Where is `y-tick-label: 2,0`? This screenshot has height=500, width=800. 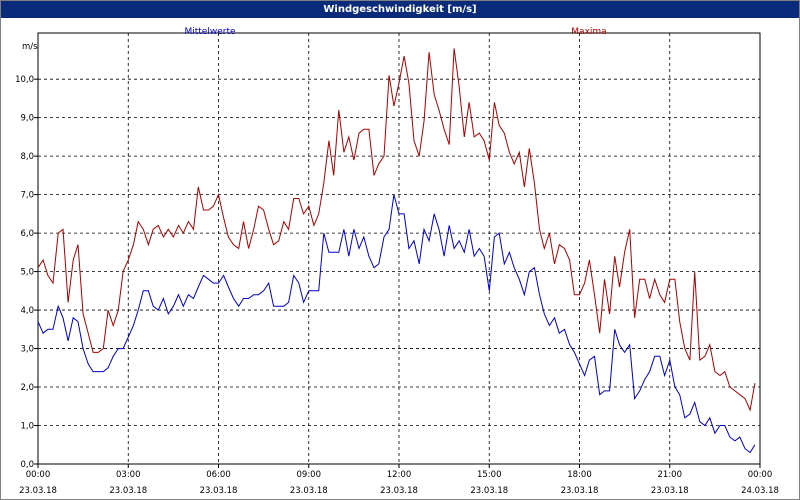 y-tick-label: 2,0 is located at coordinates (27, 388).